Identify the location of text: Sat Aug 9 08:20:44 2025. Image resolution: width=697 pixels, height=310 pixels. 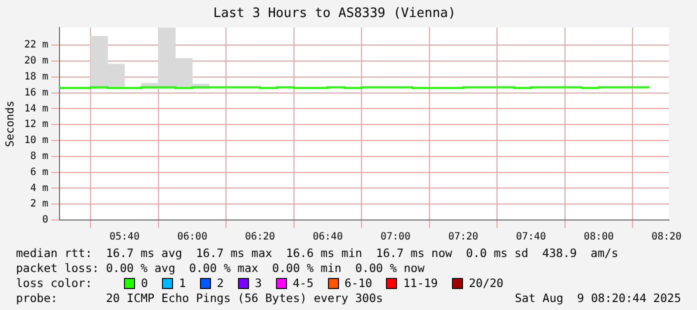
(597, 298).